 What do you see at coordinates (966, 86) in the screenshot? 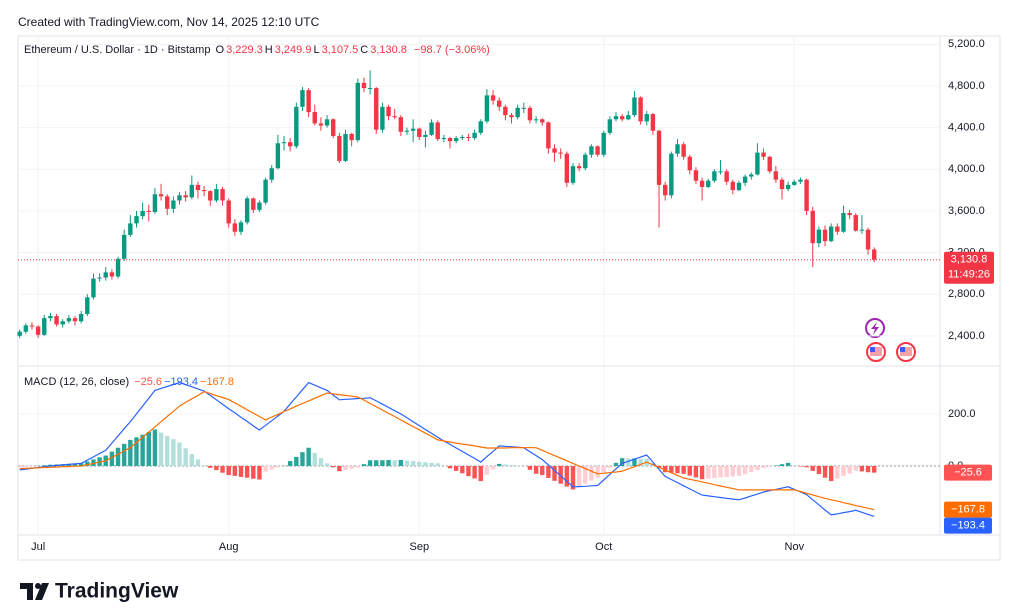
I see `y-tick-label: 4,800.0` at bounding box center [966, 86].